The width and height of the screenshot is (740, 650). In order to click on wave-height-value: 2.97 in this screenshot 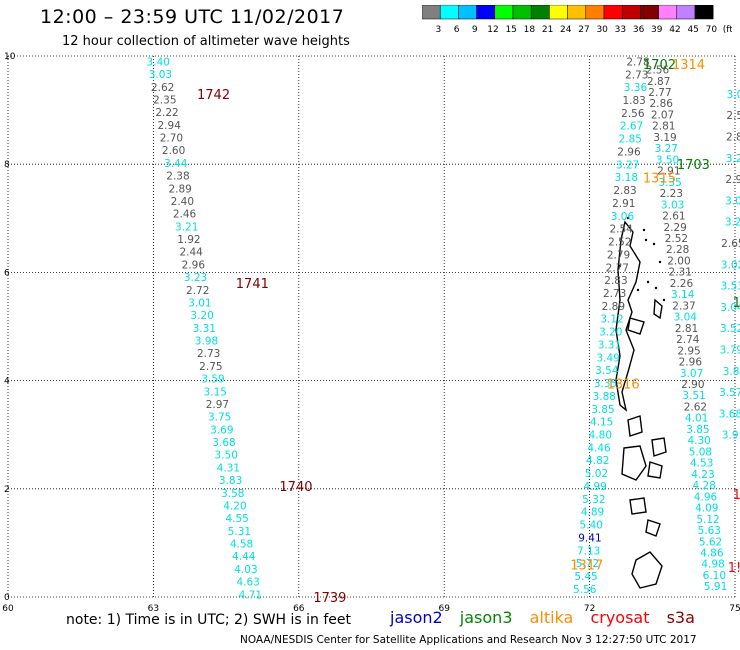, I will do `click(217, 405)`.